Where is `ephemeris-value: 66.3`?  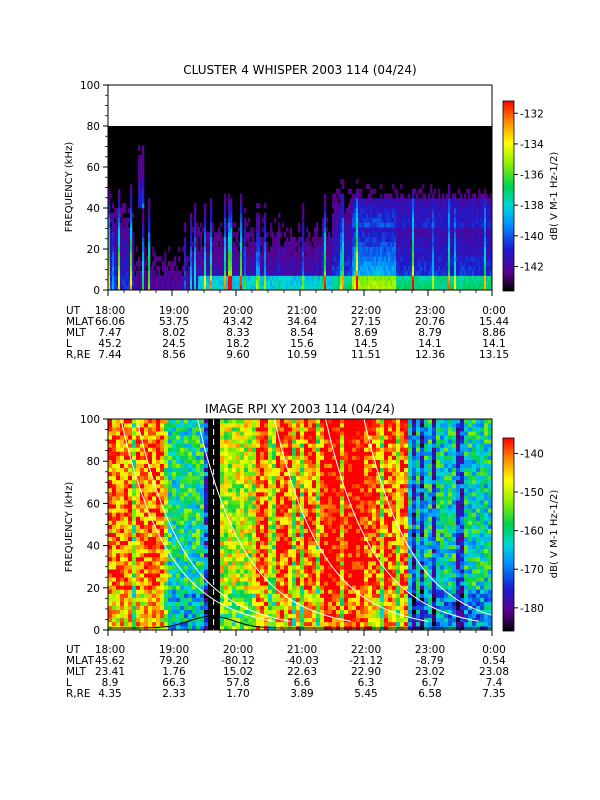
ephemeris-value: 66.3 is located at coordinates (173, 683).